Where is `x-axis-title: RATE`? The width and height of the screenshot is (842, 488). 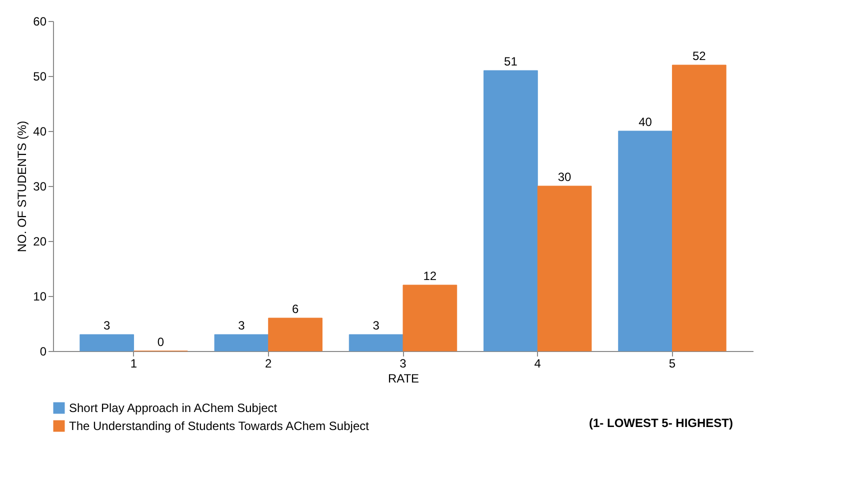 x-axis-title: RATE is located at coordinates (404, 379).